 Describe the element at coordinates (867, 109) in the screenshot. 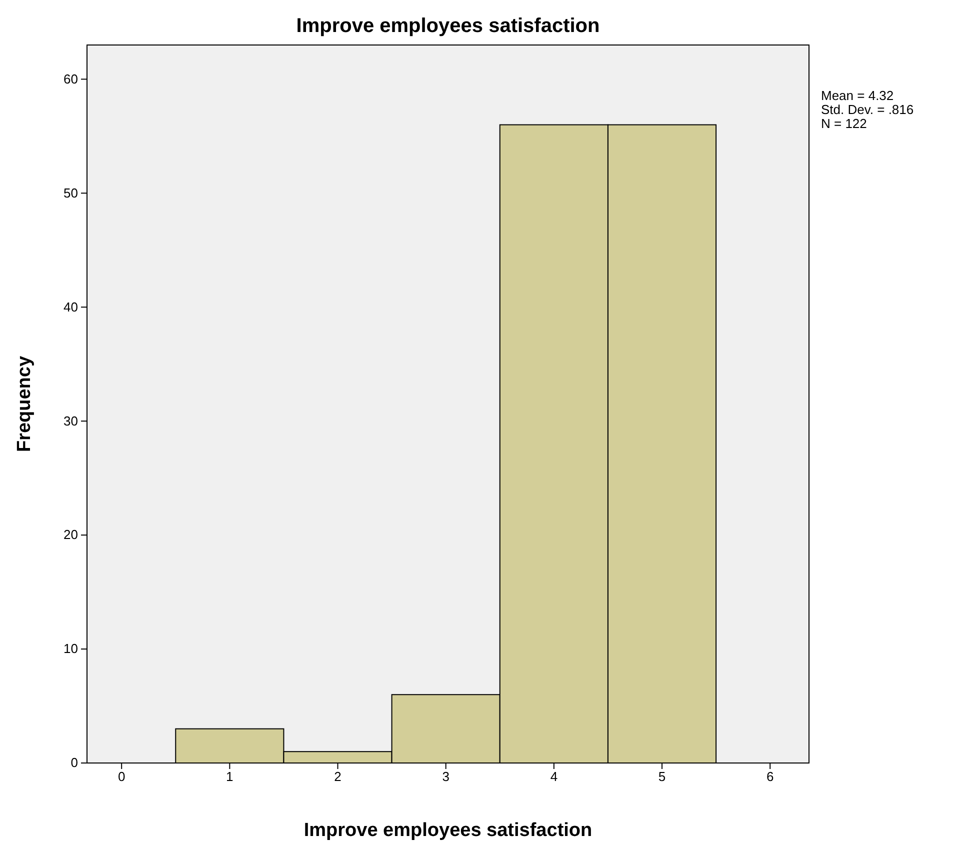

I see `text: Std. Dev. = .816` at that location.